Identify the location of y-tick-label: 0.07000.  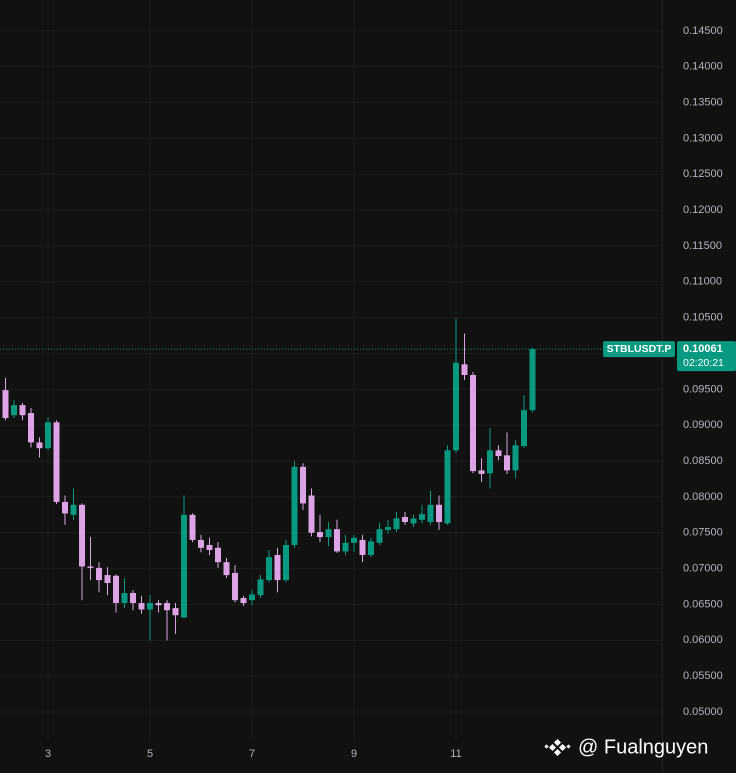
(703, 569).